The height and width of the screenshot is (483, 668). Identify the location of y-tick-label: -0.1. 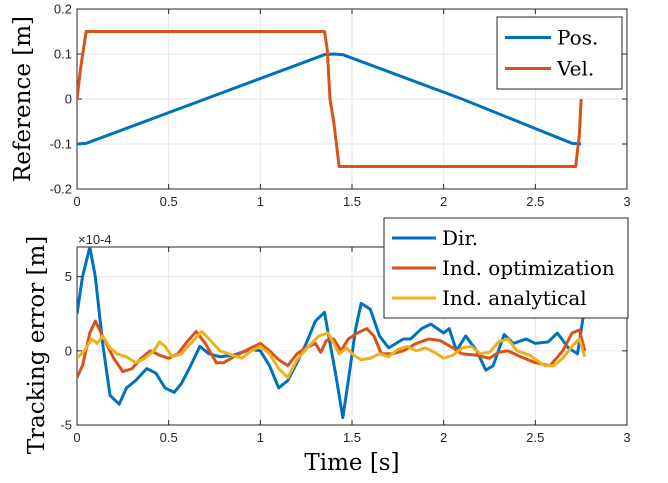
(61, 144).